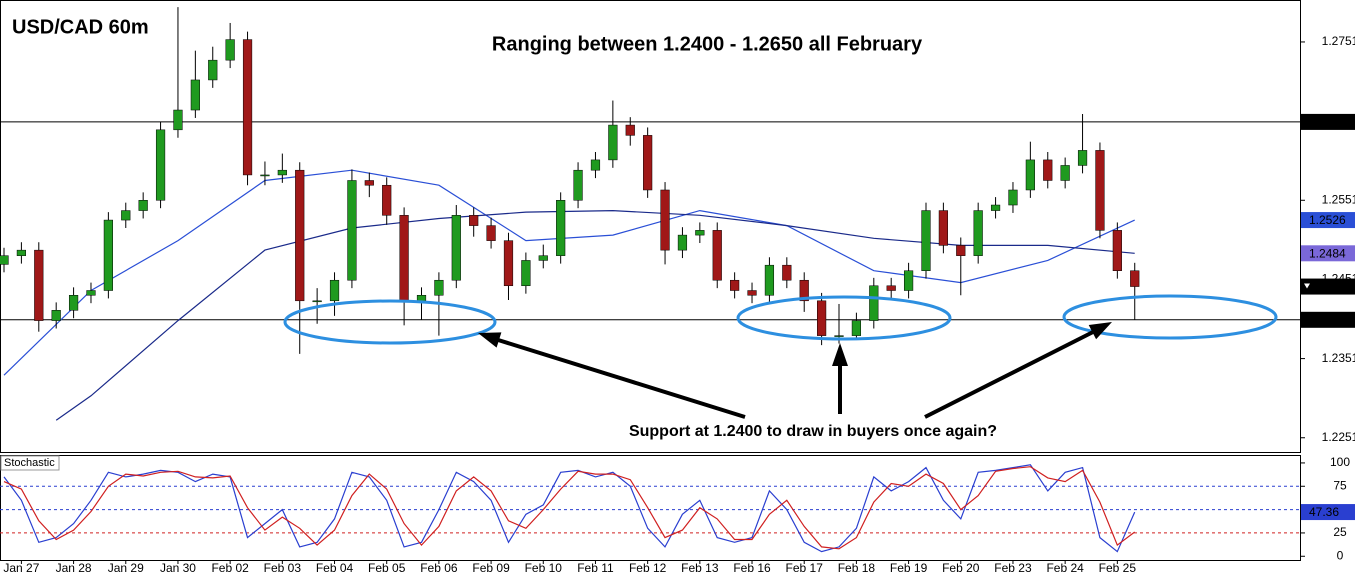 This screenshot has width=1355, height=577. I want to click on x-tick-label: Jan 28, so click(74, 568).